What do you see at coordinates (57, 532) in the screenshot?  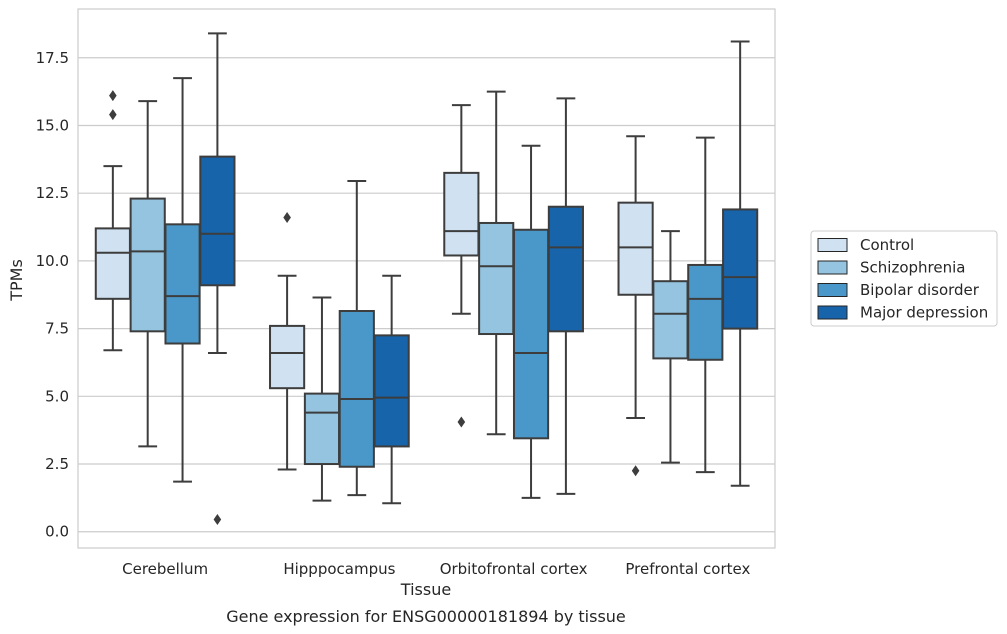 I see `y-tick-label: 0.0` at bounding box center [57, 532].